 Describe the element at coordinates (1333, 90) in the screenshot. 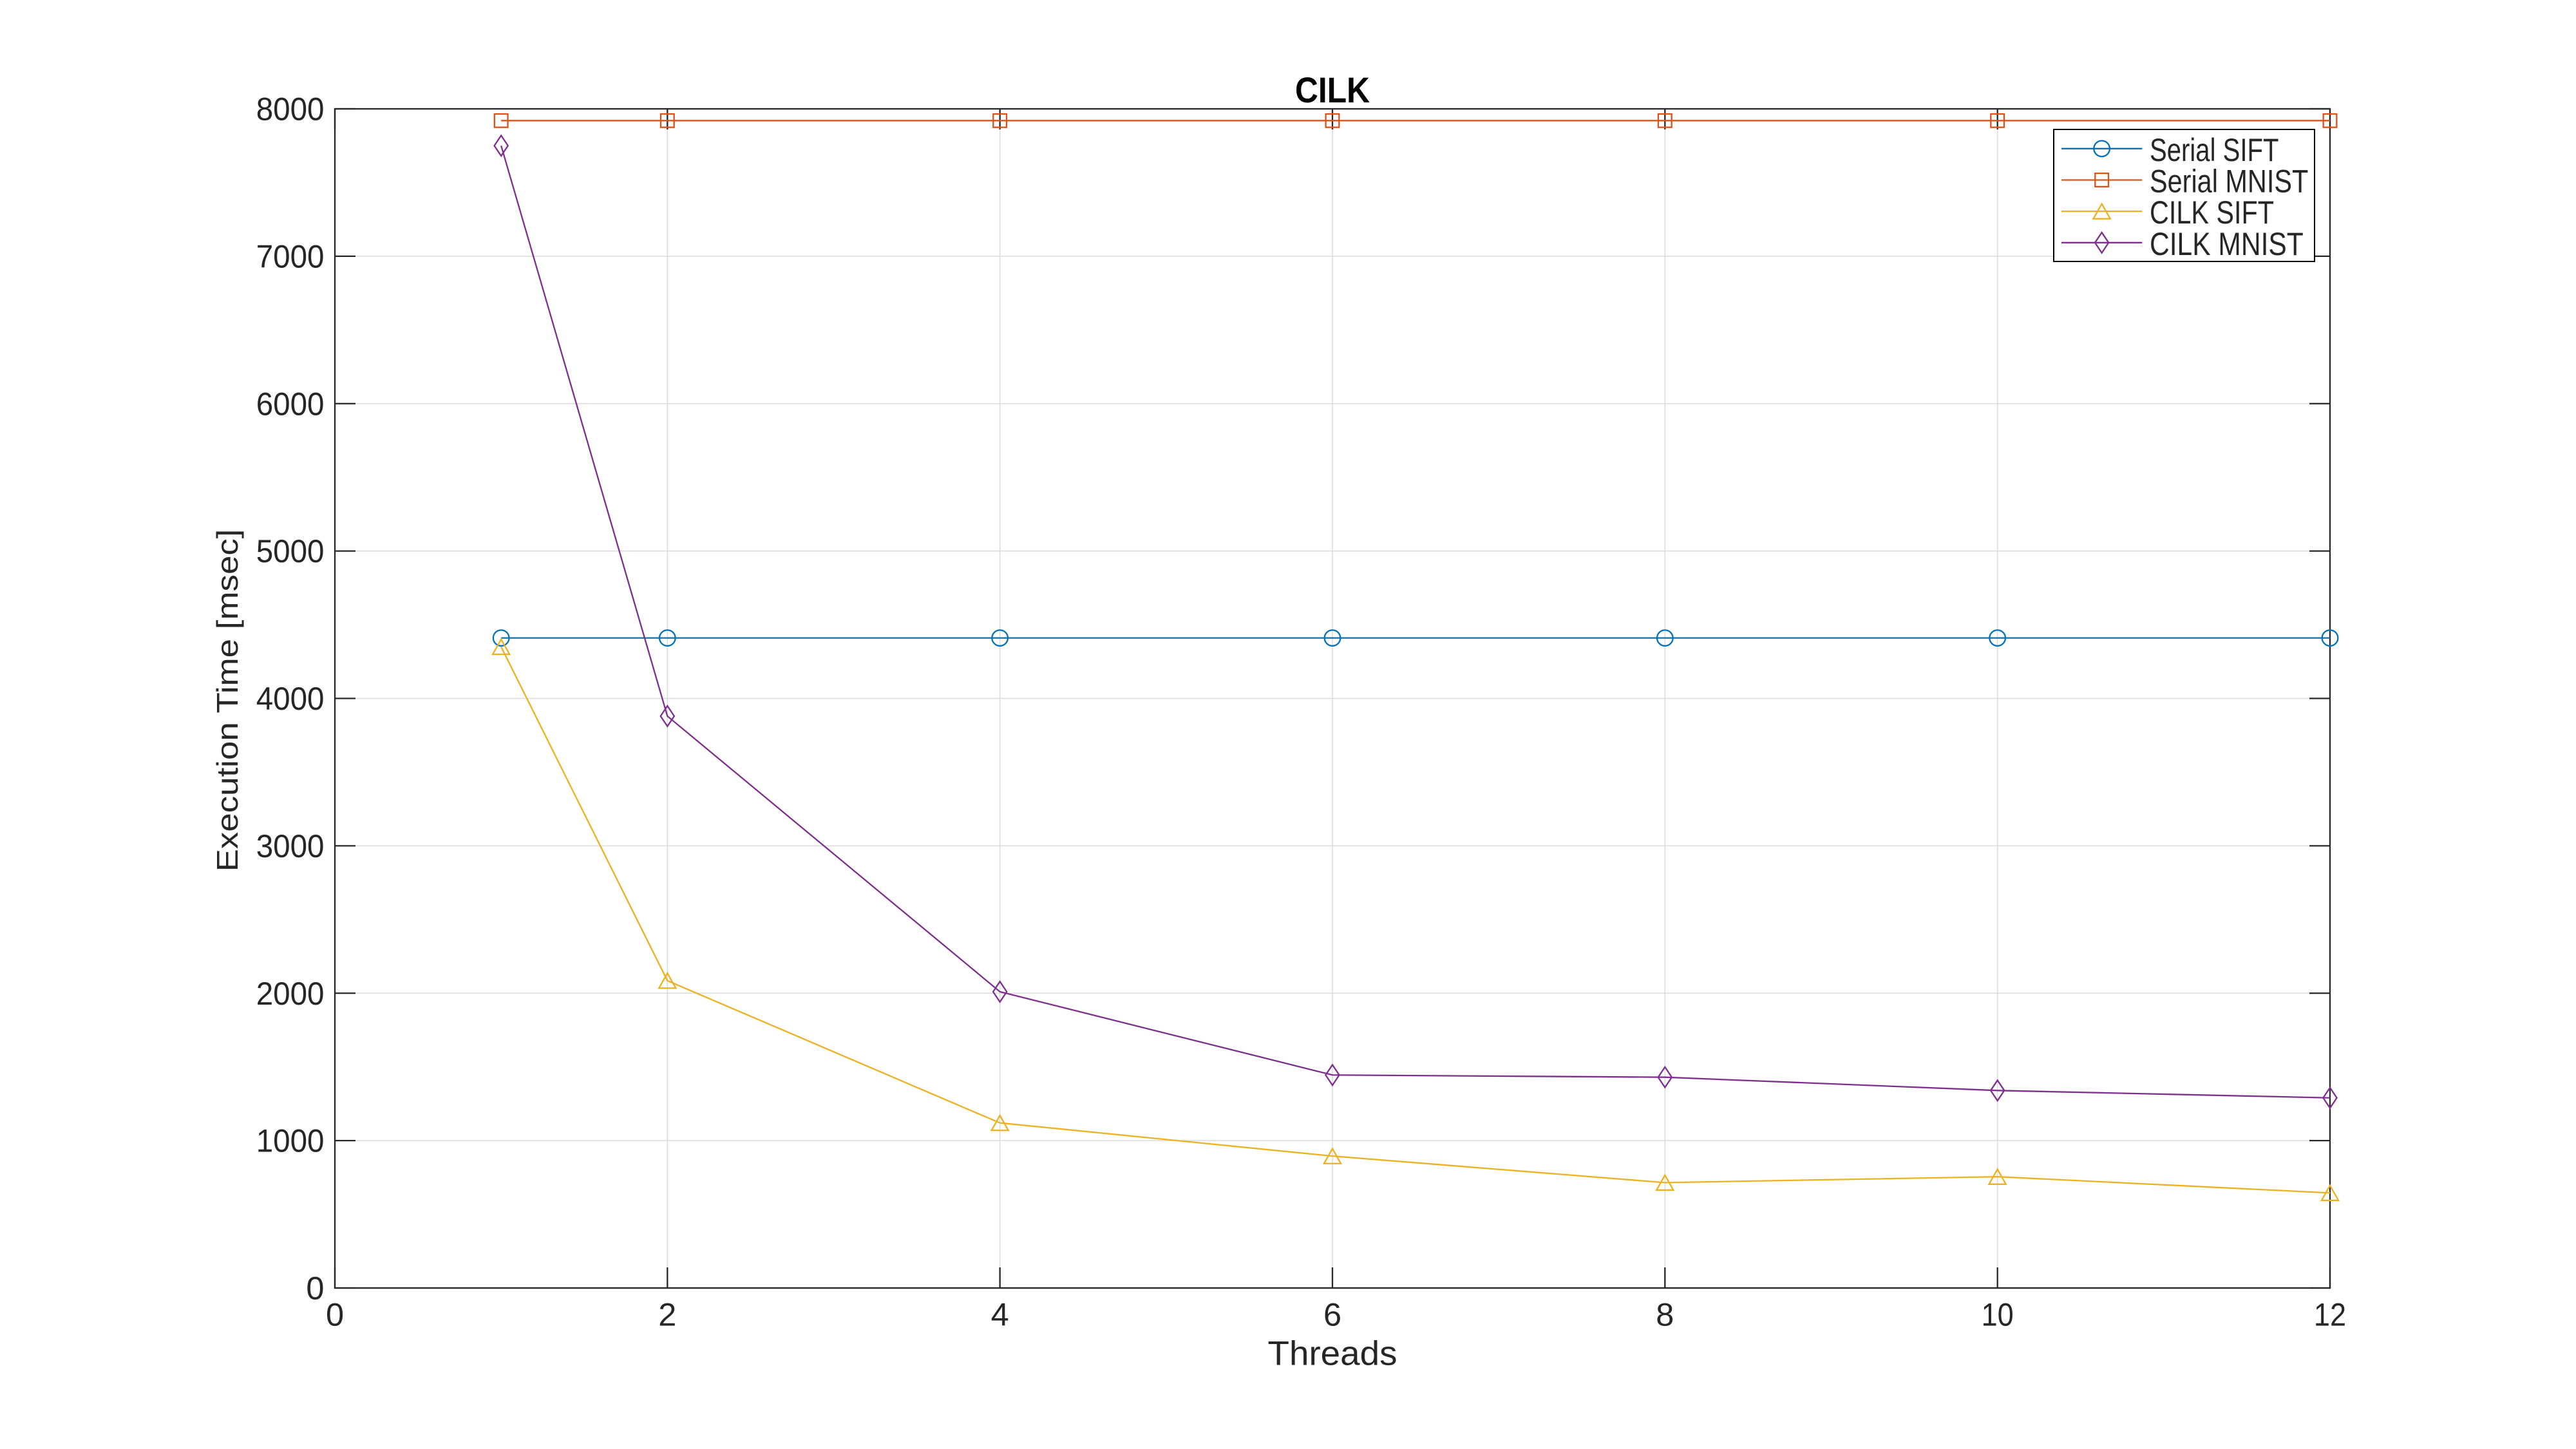

I see `svg-text: CILK` at that location.